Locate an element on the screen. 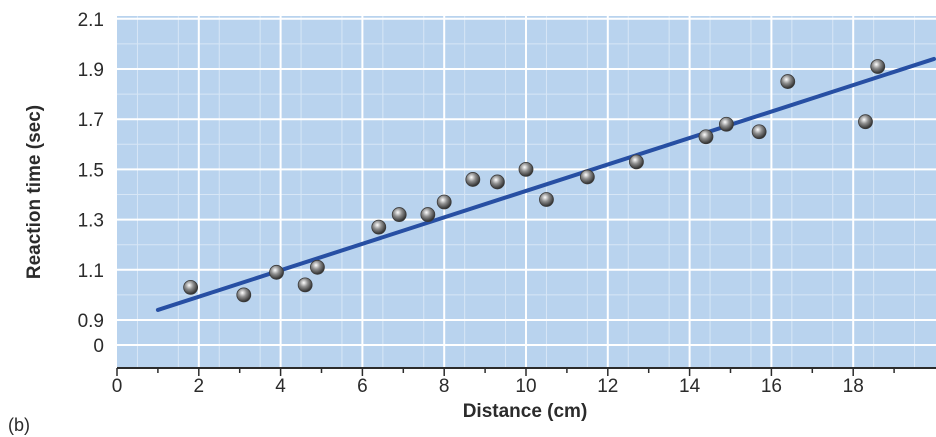 Image resolution: width=936 pixels, height=437 pixels. y-tick-label: 1.3 is located at coordinates (91, 221).